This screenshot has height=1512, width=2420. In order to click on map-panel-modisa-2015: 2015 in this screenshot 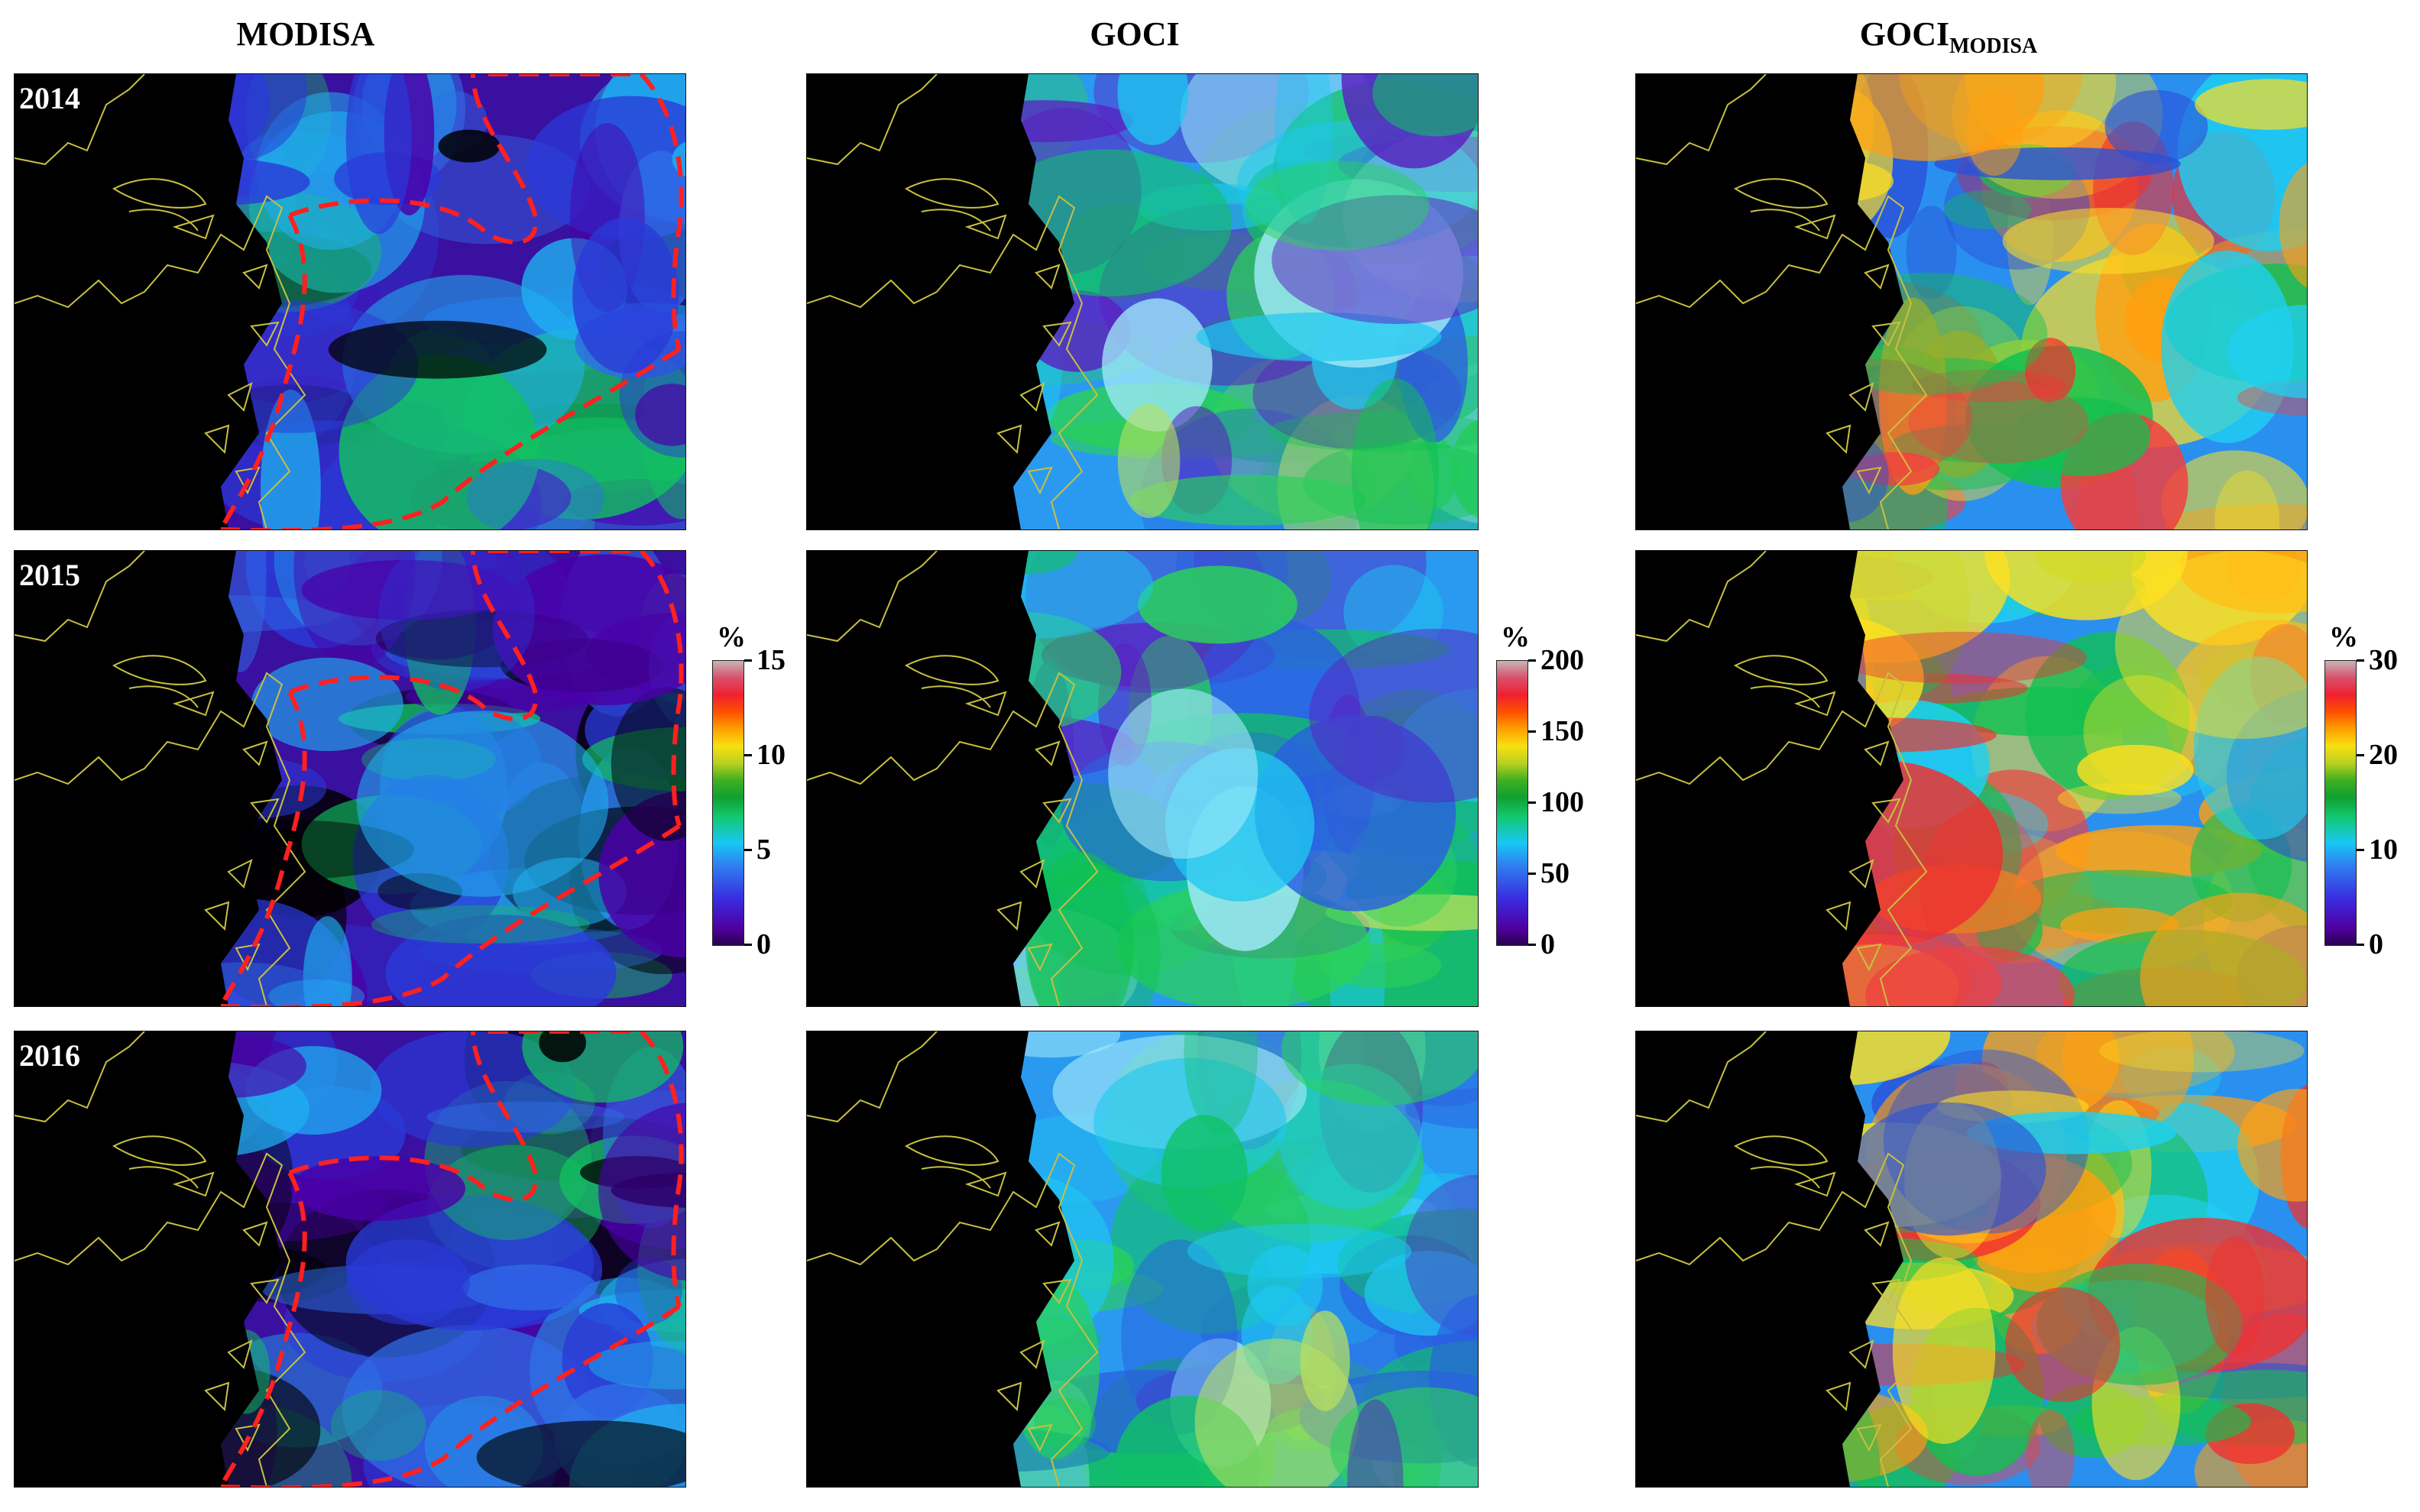, I will do `click(350, 778)`.